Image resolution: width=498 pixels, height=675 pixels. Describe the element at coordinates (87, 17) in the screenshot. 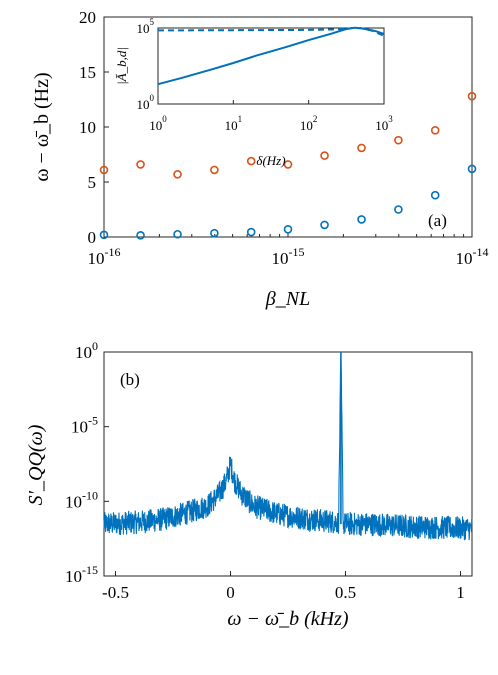

I see `panel-a-ytick-label: 20` at that location.